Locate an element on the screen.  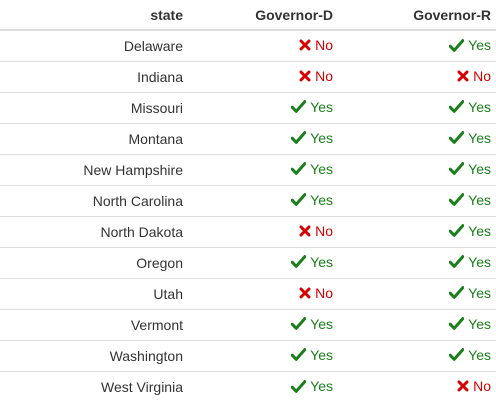
table-row: Delaware No Yes is located at coordinates (248, 45).